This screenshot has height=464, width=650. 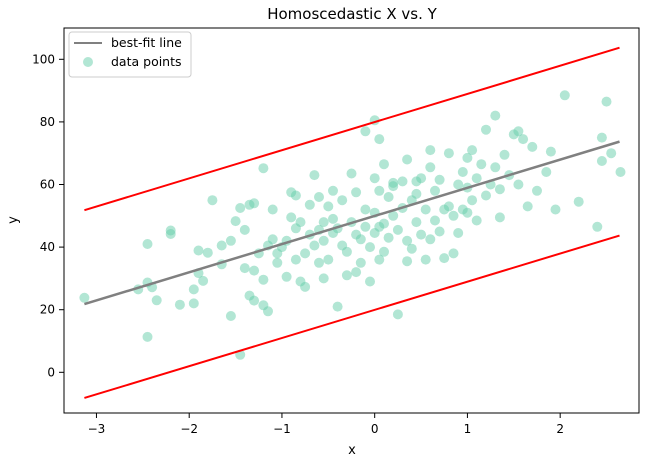 I want to click on legend-points-swatch, so click(x=88, y=62).